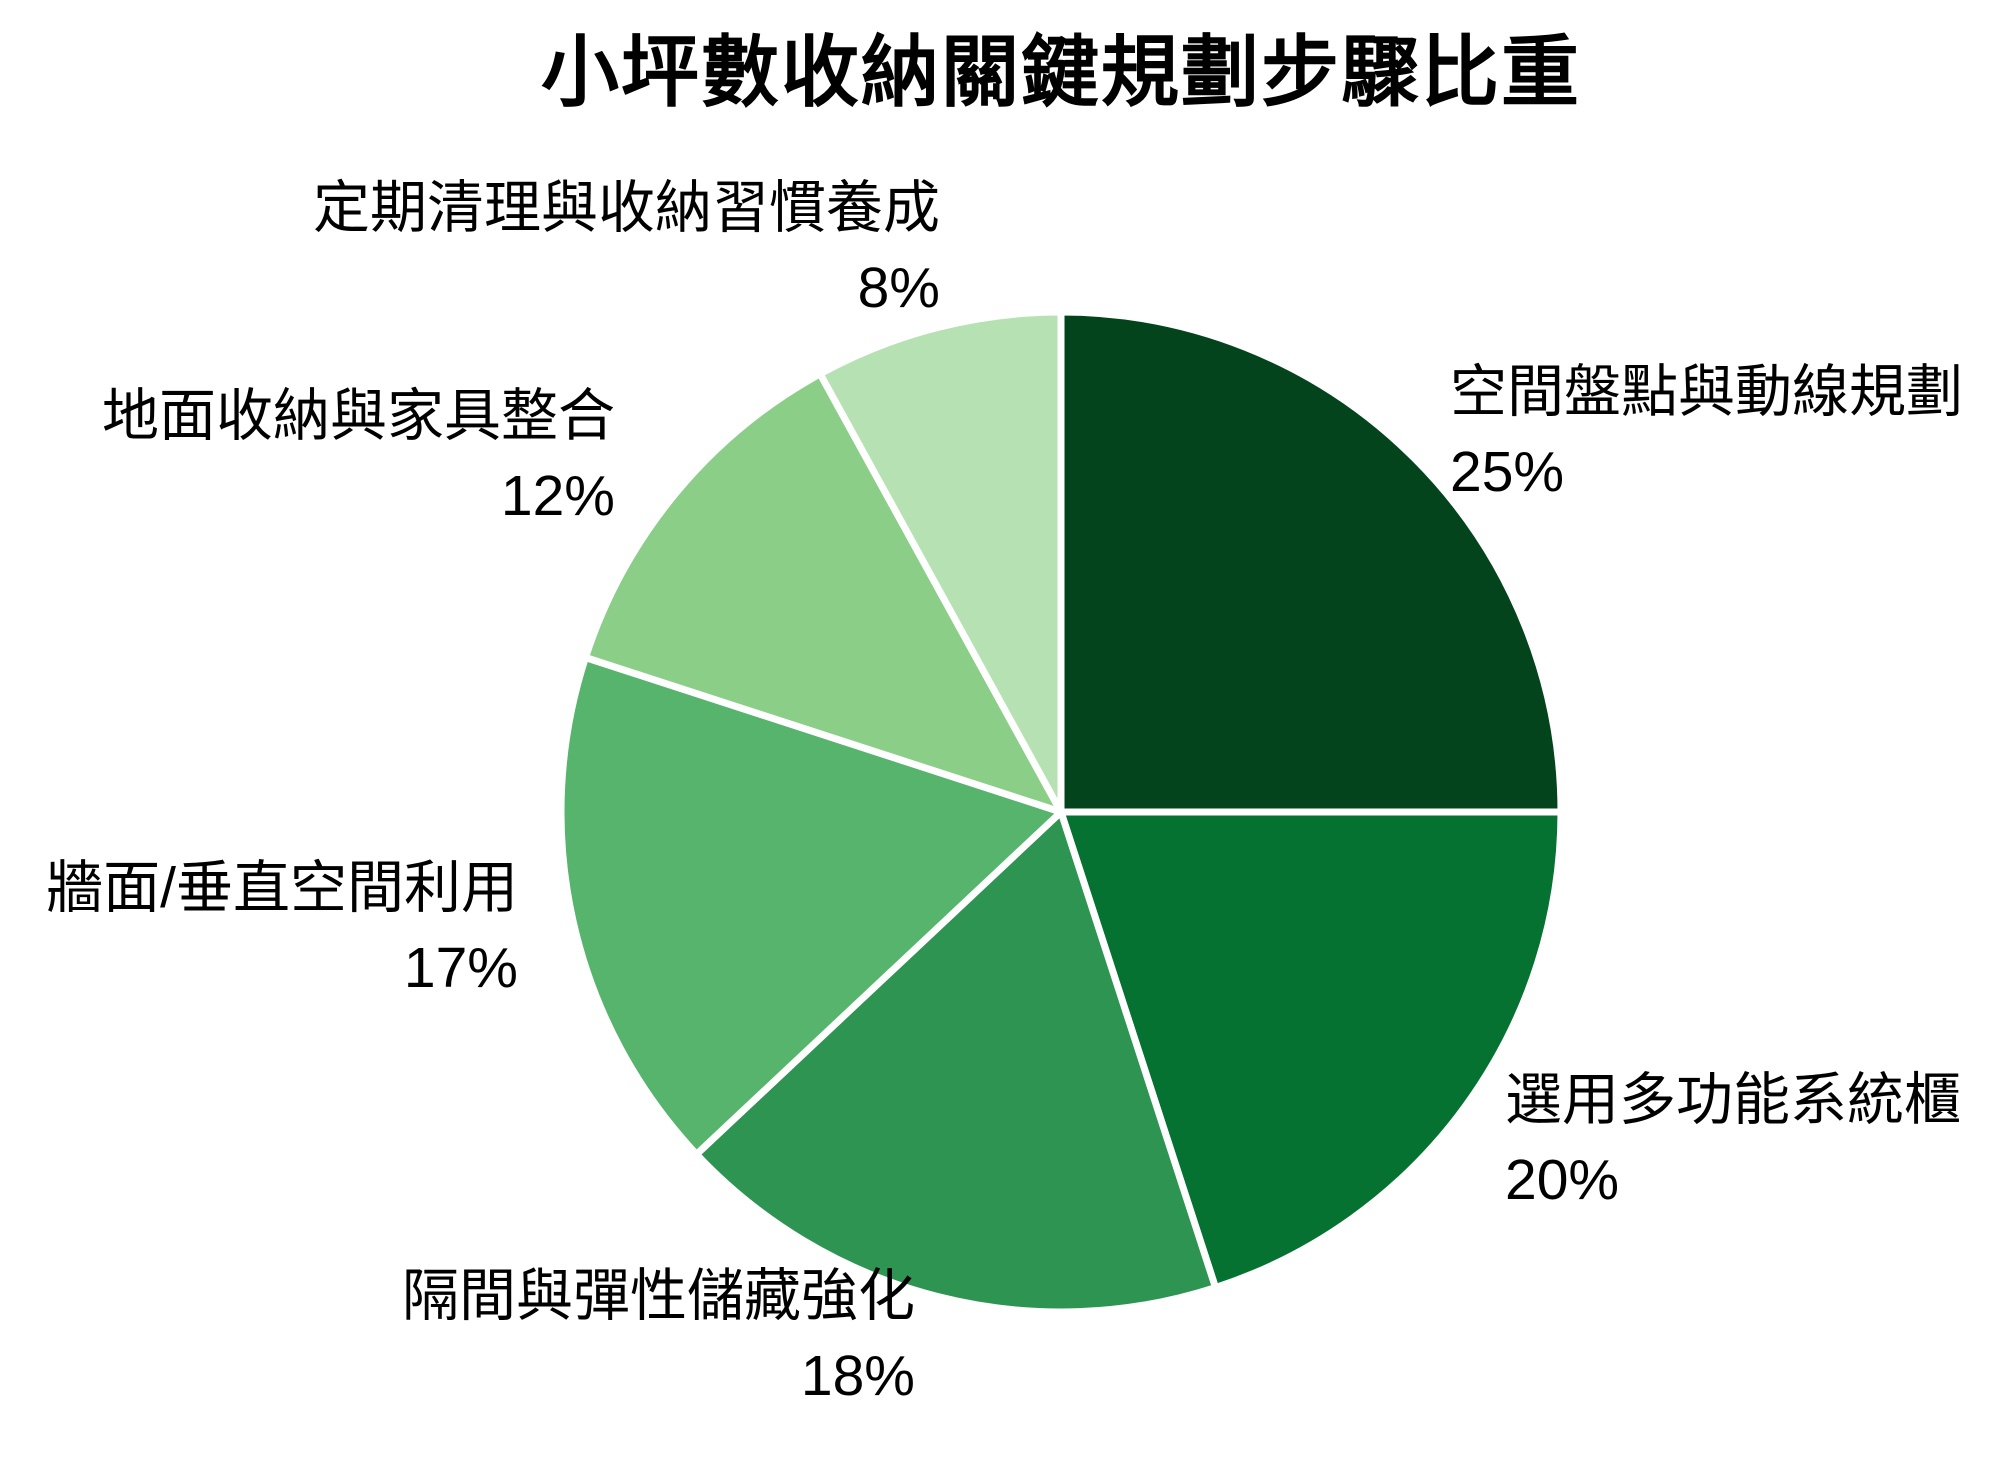 This screenshot has width=2006, height=1468. What do you see at coordinates (358, 416) in the screenshot?
I see `slice-label-text: 地面收納與家具整合` at bounding box center [358, 416].